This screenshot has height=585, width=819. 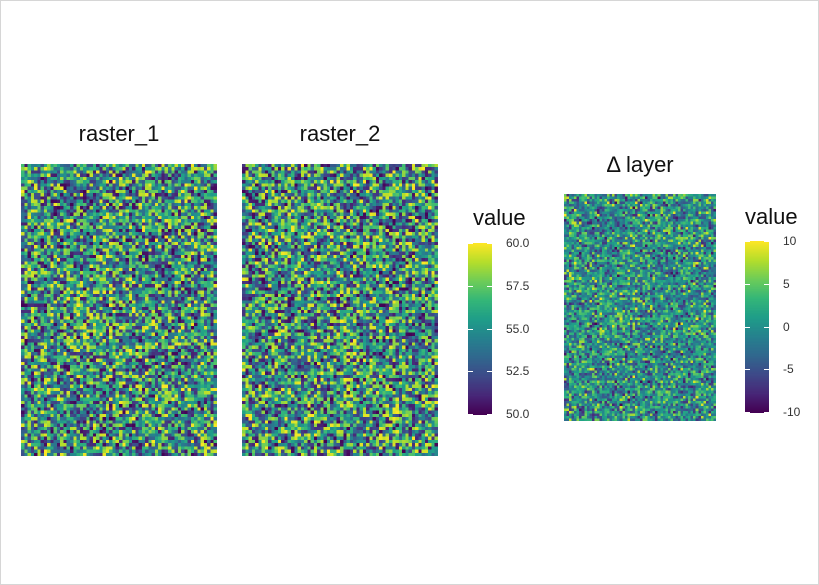 What do you see at coordinates (518, 371) in the screenshot?
I see `legend-1-tick-label: 52.5` at bounding box center [518, 371].